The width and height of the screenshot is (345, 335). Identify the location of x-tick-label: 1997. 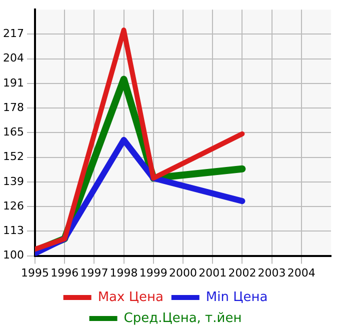
(94, 273).